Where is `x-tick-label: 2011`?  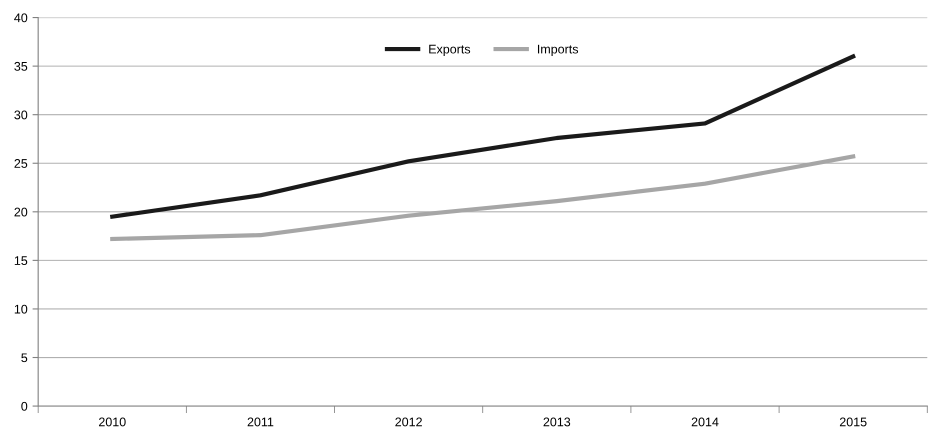
x-tick-label: 2011 is located at coordinates (261, 422).